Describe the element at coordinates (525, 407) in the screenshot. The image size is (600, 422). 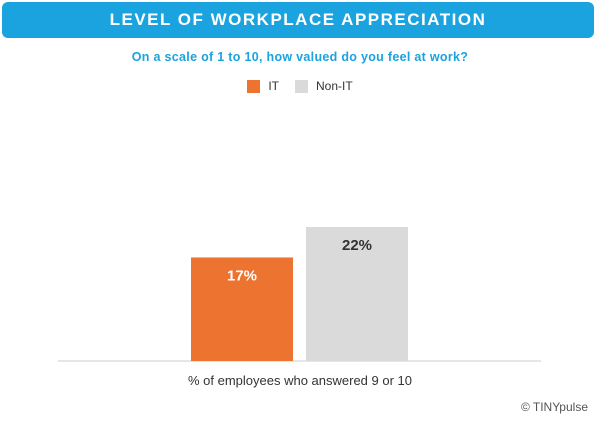
I see `copyright-icon: ©` at that location.